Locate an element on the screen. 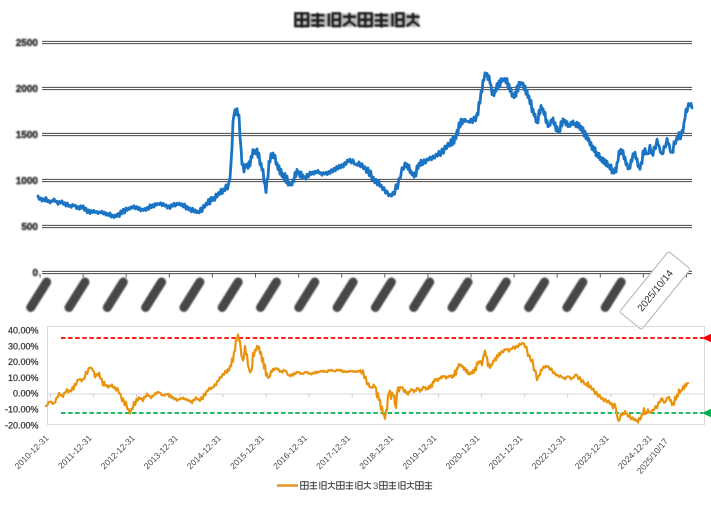 Image resolution: width=711 pixels, height=505 pixels. svg-text: 3 is located at coordinates (375, 486).